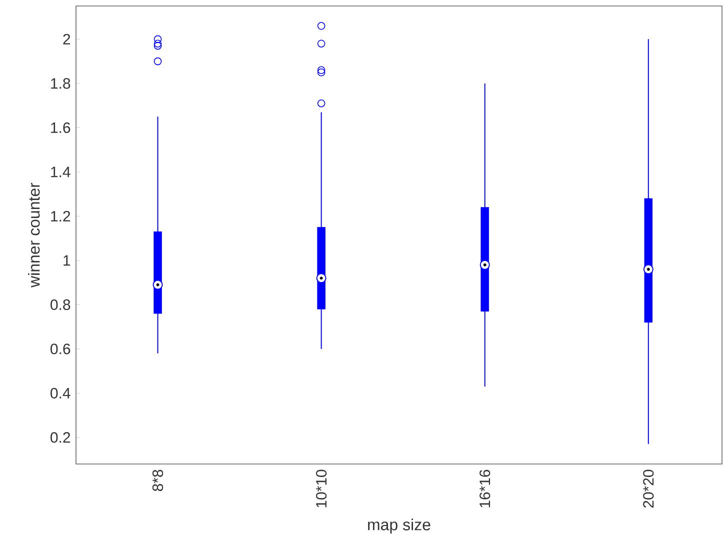 The width and height of the screenshot is (724, 560). Describe the element at coordinates (485, 489) in the screenshot. I see `x-tick-label: 16*16` at that location.